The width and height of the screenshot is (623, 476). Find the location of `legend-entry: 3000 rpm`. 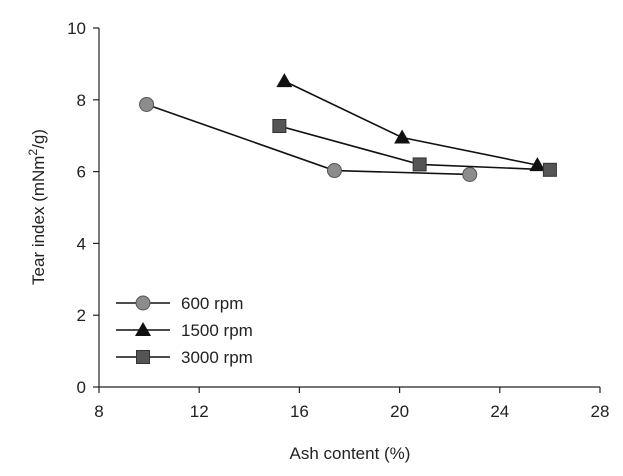

legend-entry: 3000 rpm is located at coordinates (184, 357).